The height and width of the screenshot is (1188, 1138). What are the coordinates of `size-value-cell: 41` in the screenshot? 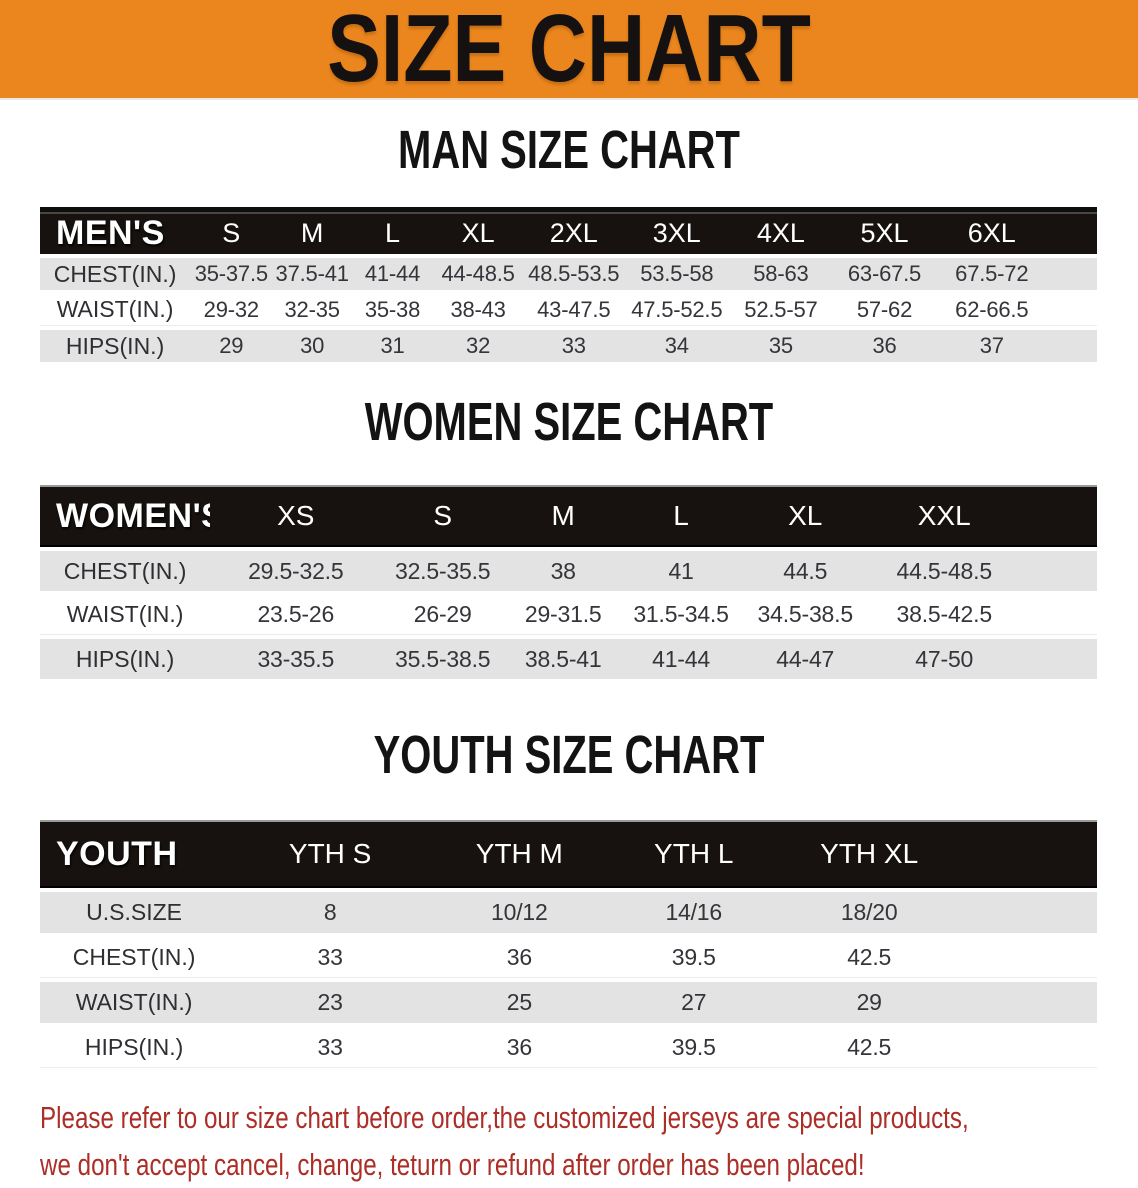 It's located at (681, 571).